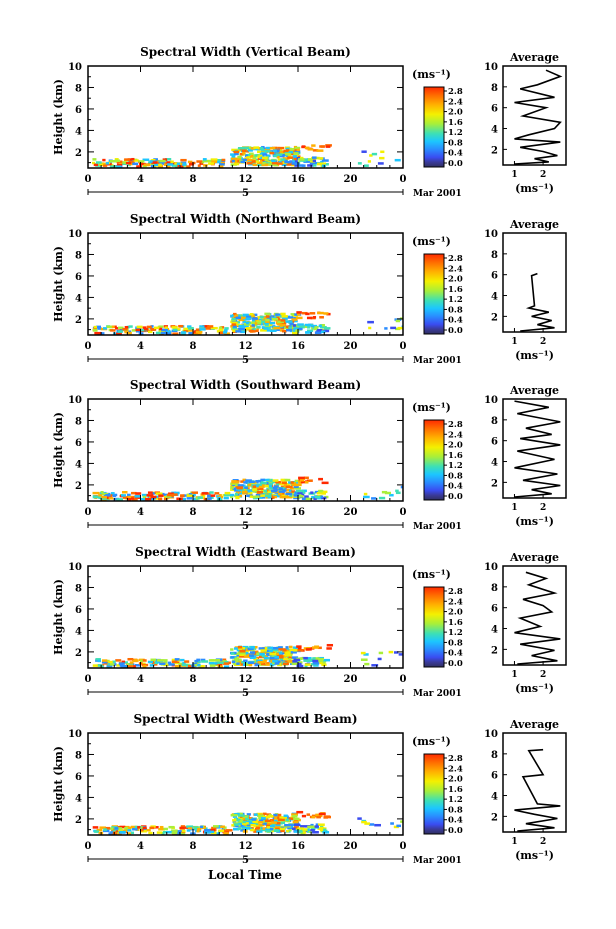 Image resolution: width=616 pixels, height=929 pixels. What do you see at coordinates (494, 130) in the screenshot?
I see `average-y-tick-label: 4` at bounding box center [494, 130].